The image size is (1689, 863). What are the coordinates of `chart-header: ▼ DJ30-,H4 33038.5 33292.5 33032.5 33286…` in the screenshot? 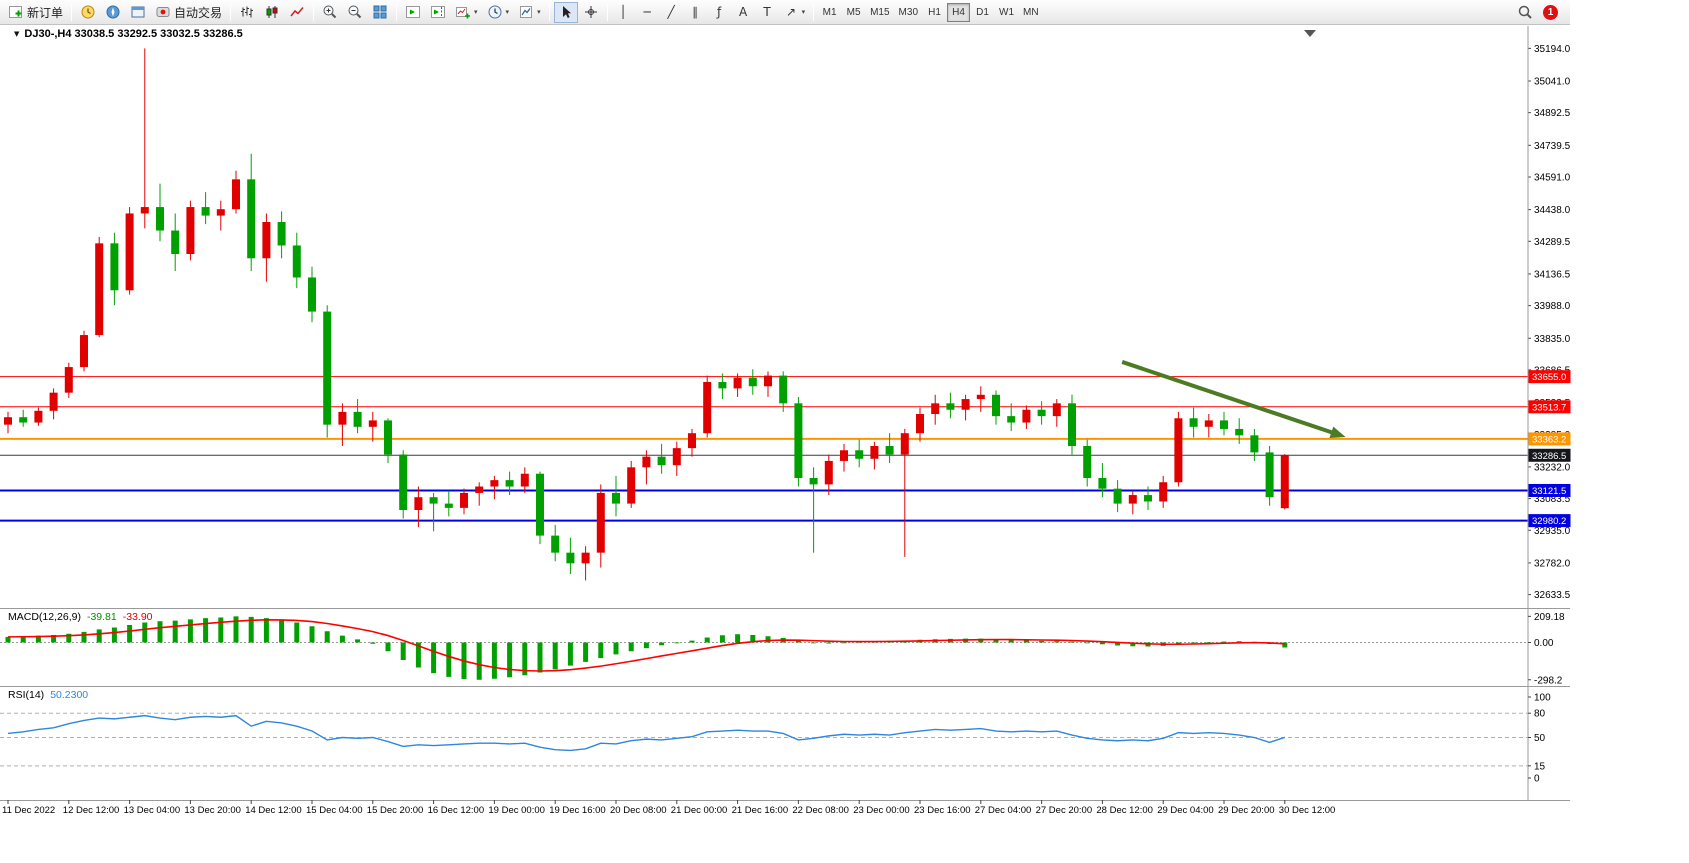 It's located at (128, 34).